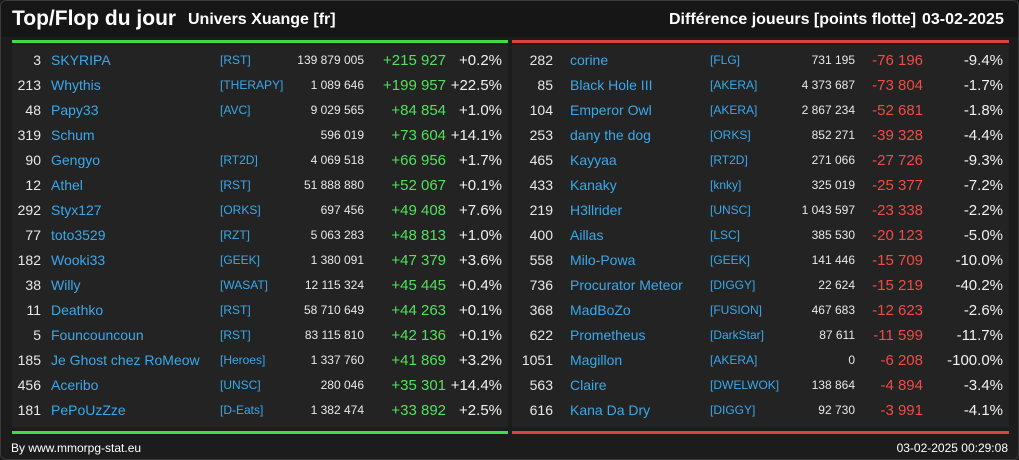  What do you see at coordinates (76, 448) in the screenshot?
I see `footer-credit: By www.mmorpg-stat.eu` at bounding box center [76, 448].